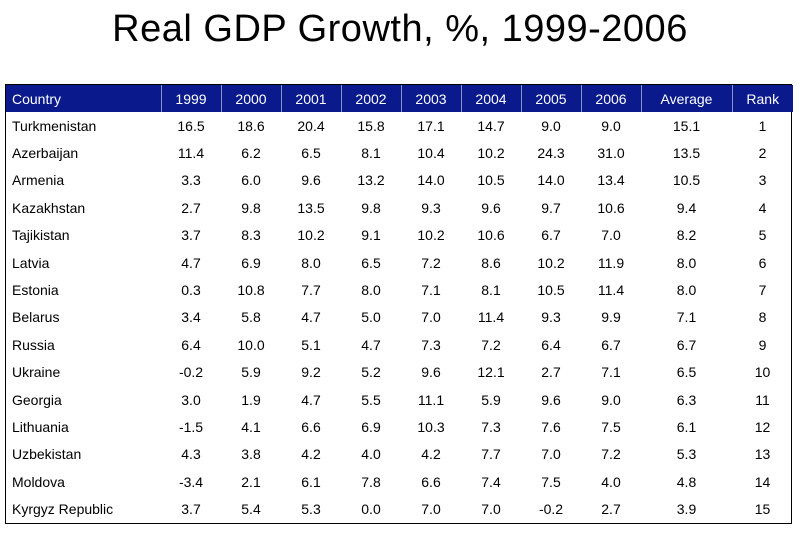 The image size is (800, 543). What do you see at coordinates (251, 481) in the screenshot?
I see `value-cell-2000: 2.1` at bounding box center [251, 481].